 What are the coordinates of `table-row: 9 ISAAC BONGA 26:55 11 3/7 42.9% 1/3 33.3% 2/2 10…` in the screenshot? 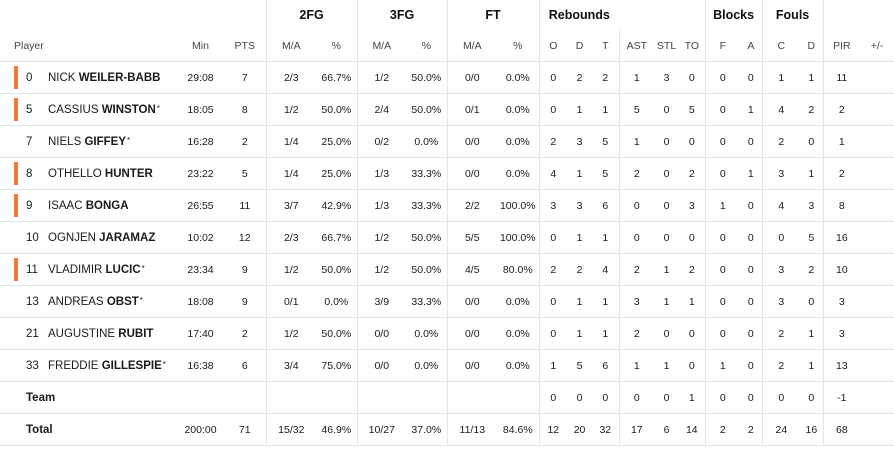 It's located at (447, 205).